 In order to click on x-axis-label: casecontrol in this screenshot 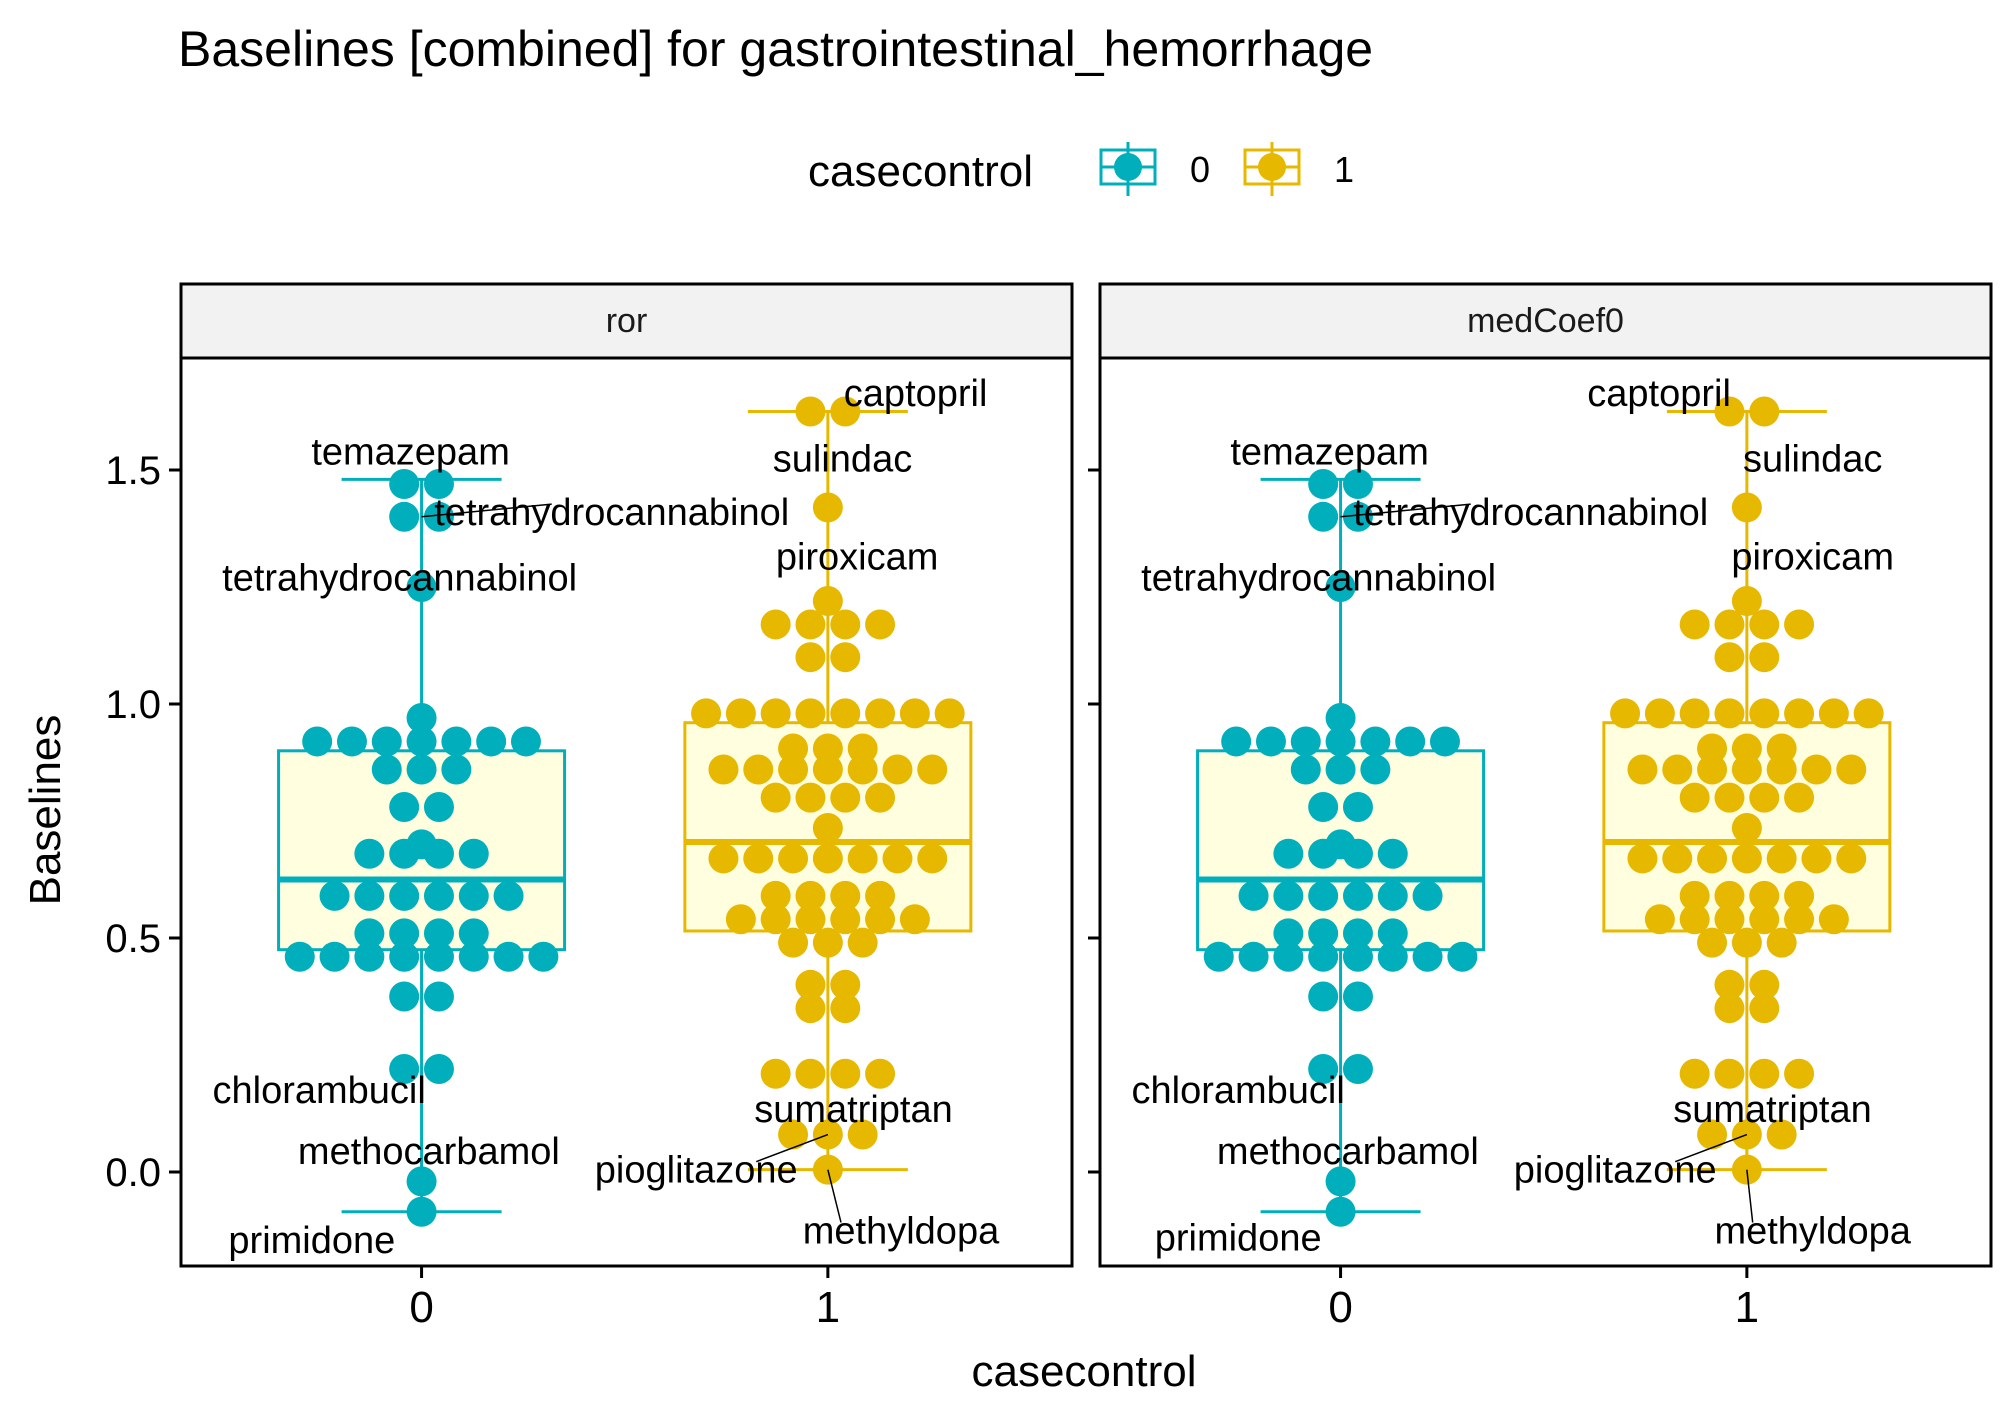, I will do `click(1083, 1371)`.